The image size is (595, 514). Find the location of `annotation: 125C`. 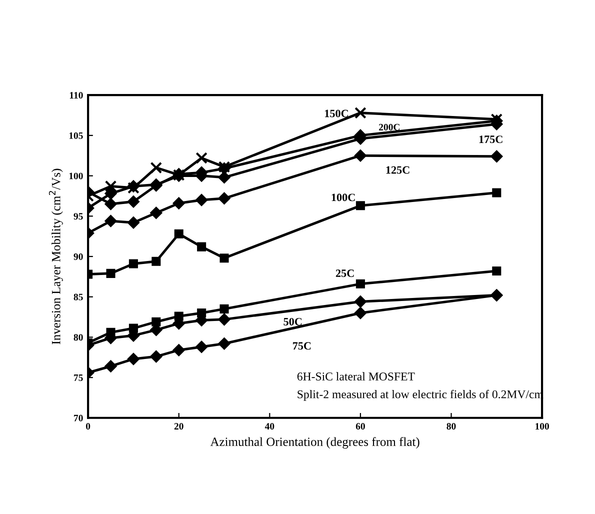

annotation: 125C is located at coordinates (398, 170).